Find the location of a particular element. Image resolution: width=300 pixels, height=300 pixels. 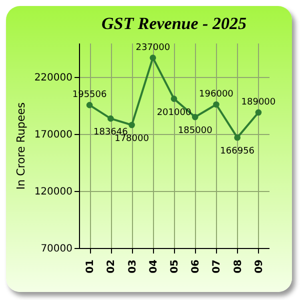

x-tick-label: 03 is located at coordinates (132, 266).